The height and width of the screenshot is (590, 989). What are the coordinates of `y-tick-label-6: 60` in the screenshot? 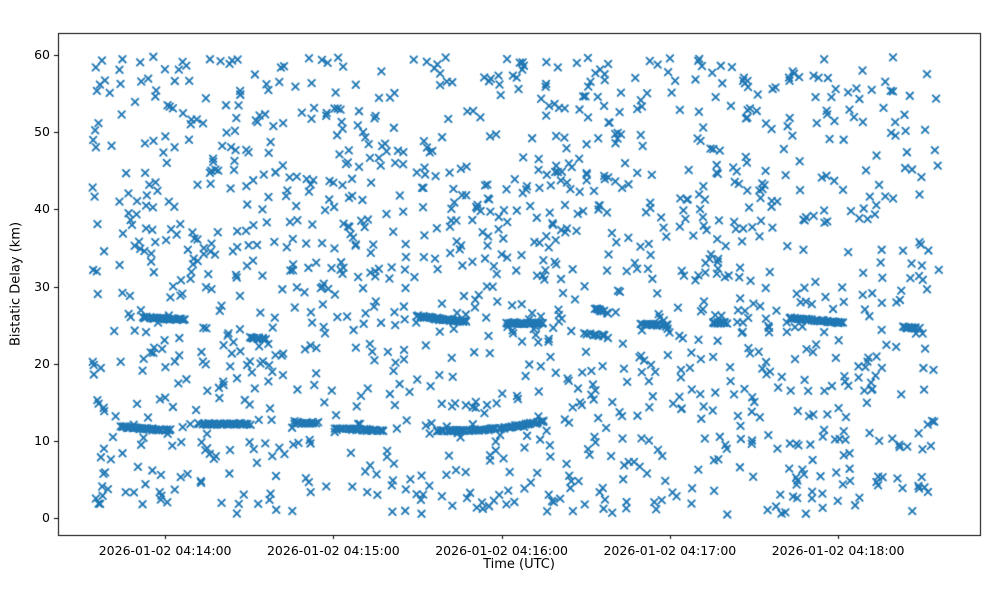 It's located at (42, 54).